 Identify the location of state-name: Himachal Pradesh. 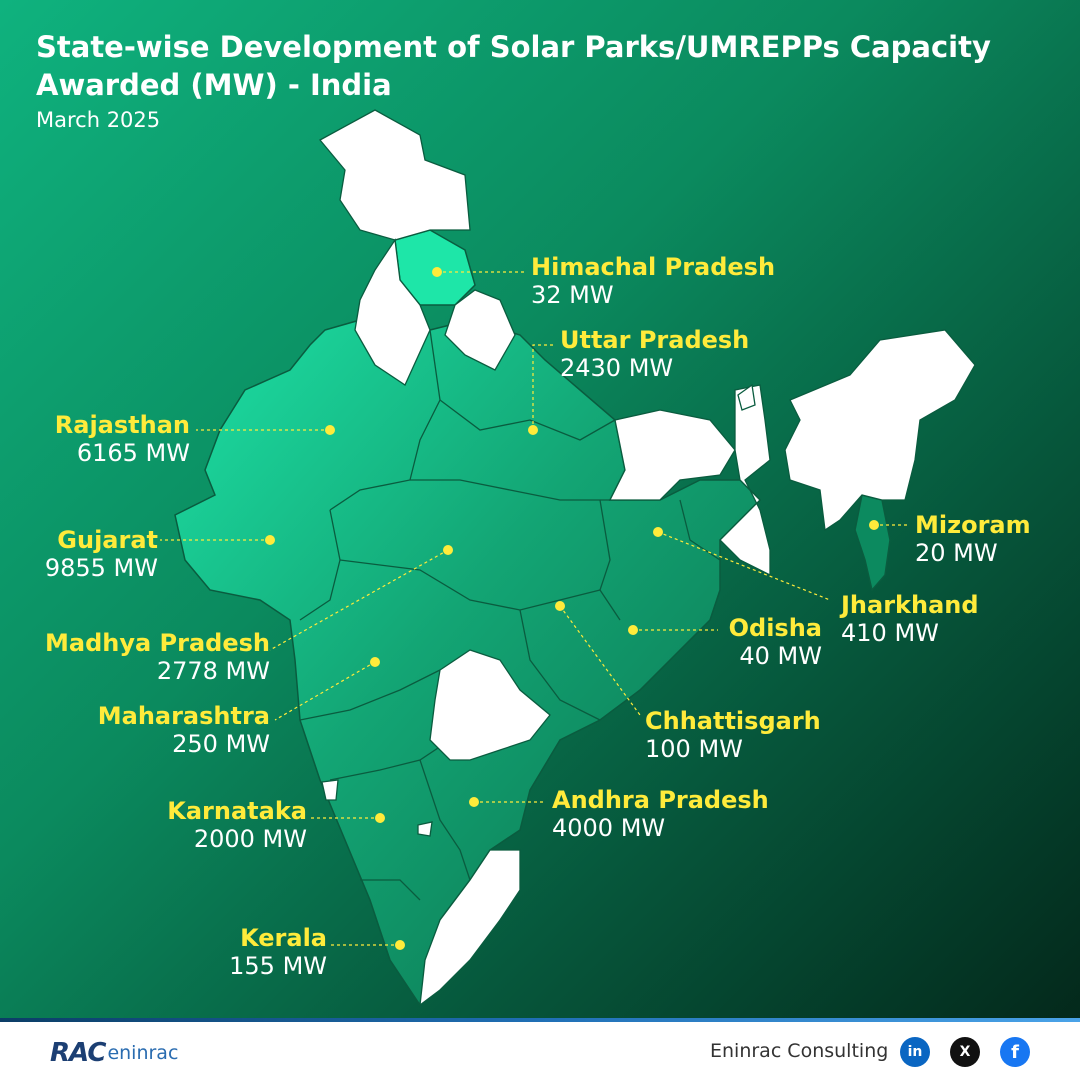
(653, 267).